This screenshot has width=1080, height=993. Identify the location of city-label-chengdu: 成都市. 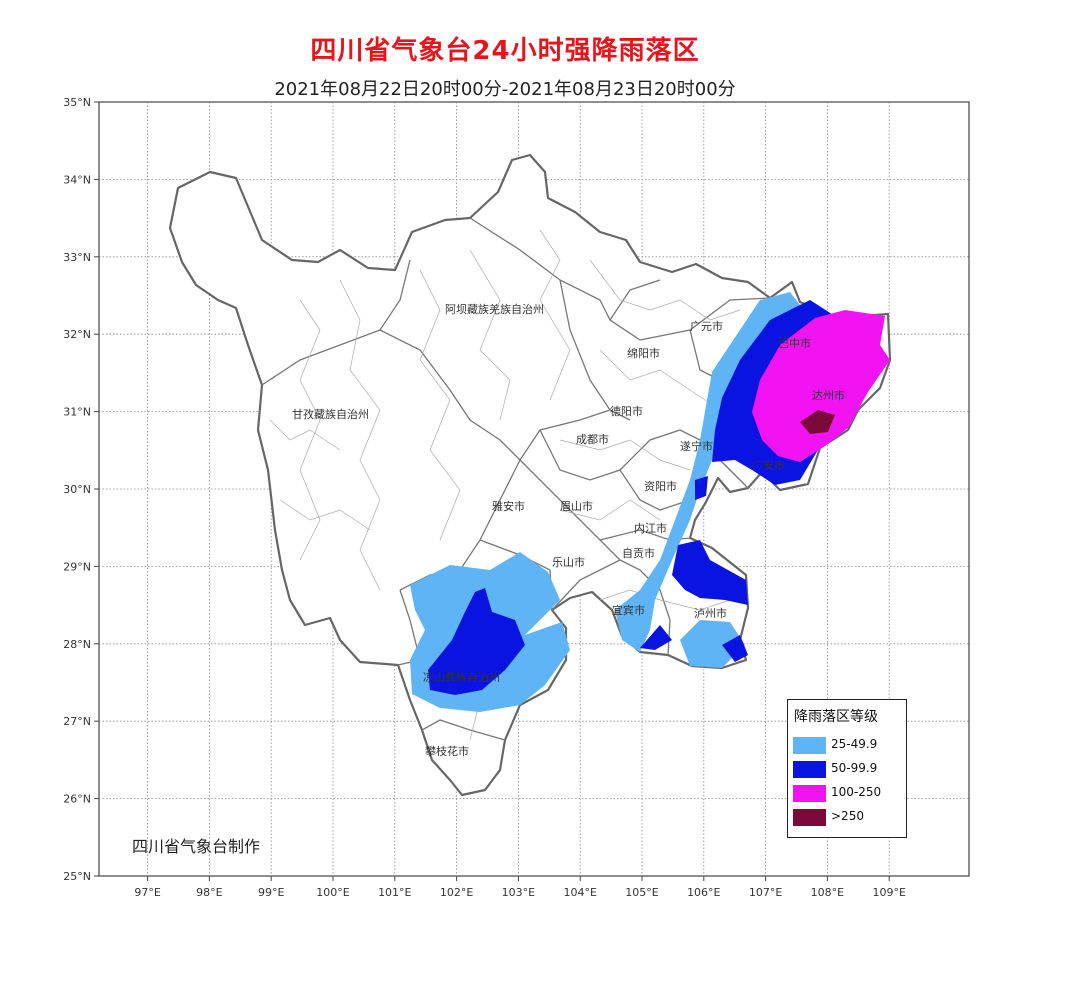
(592, 439).